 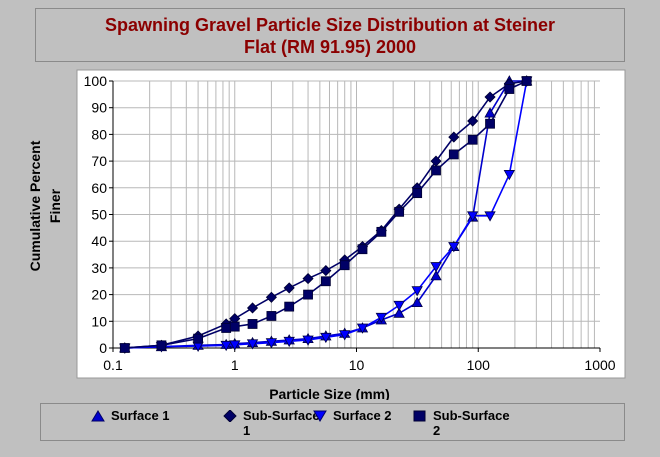 I want to click on legend-label-line-2: 2, so click(x=437, y=430).